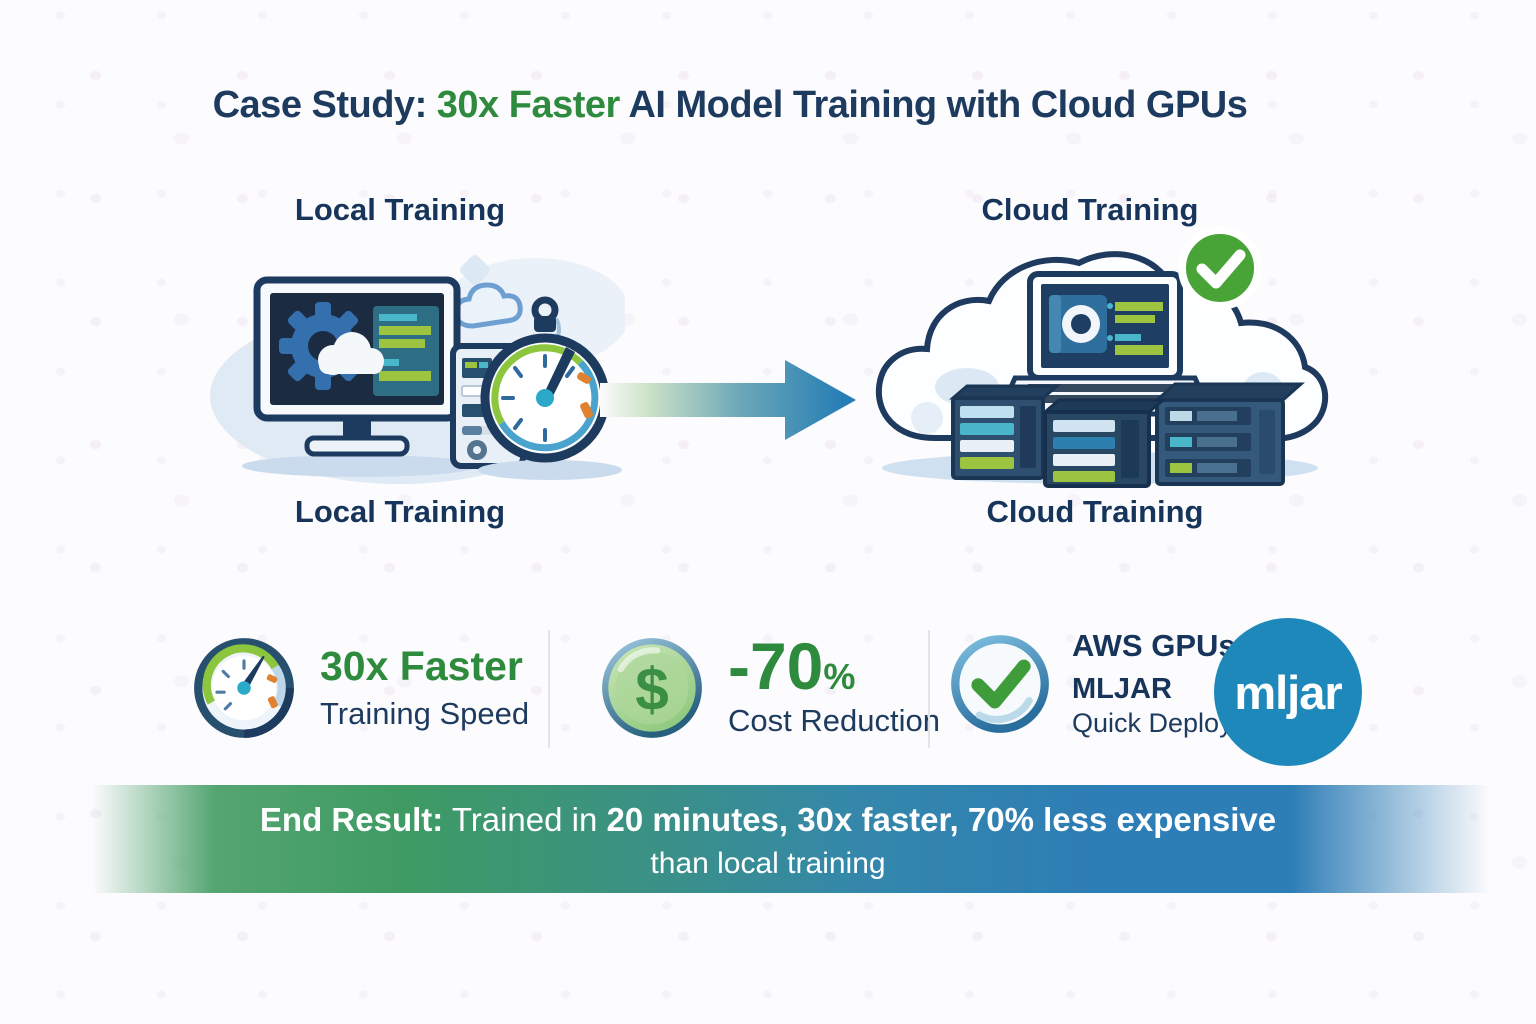 The height and width of the screenshot is (1024, 1536). Describe the element at coordinates (400, 209) in the screenshot. I see `local-training-top-label: Local Training` at that location.